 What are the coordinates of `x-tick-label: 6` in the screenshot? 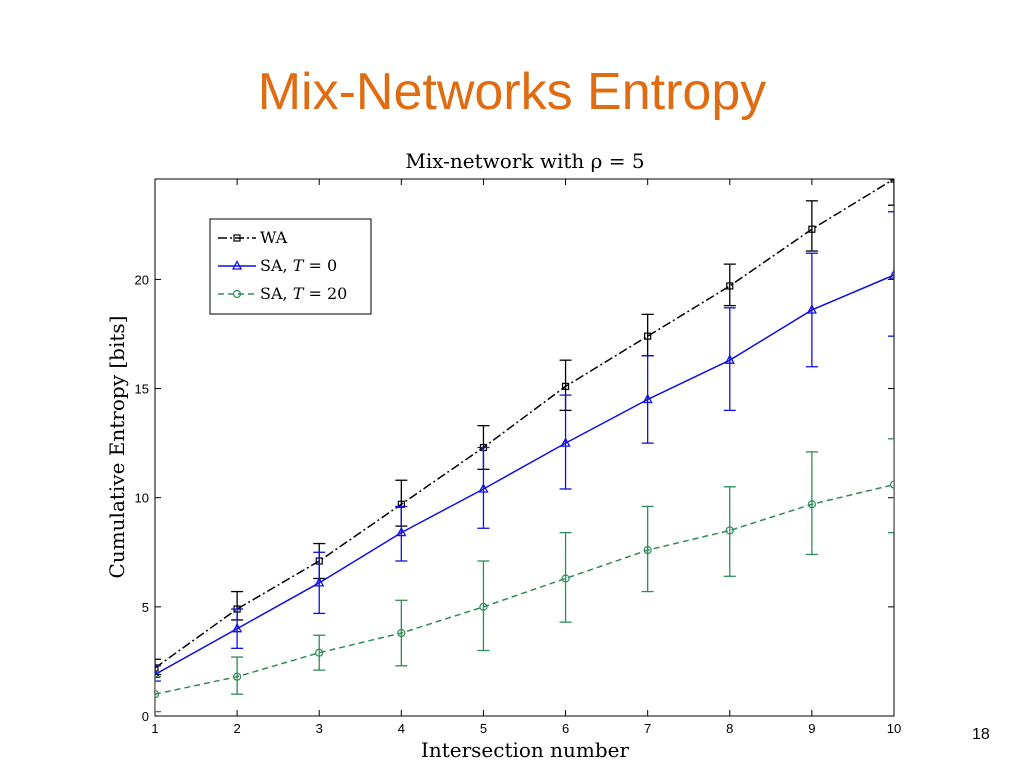 It's located at (565, 728).